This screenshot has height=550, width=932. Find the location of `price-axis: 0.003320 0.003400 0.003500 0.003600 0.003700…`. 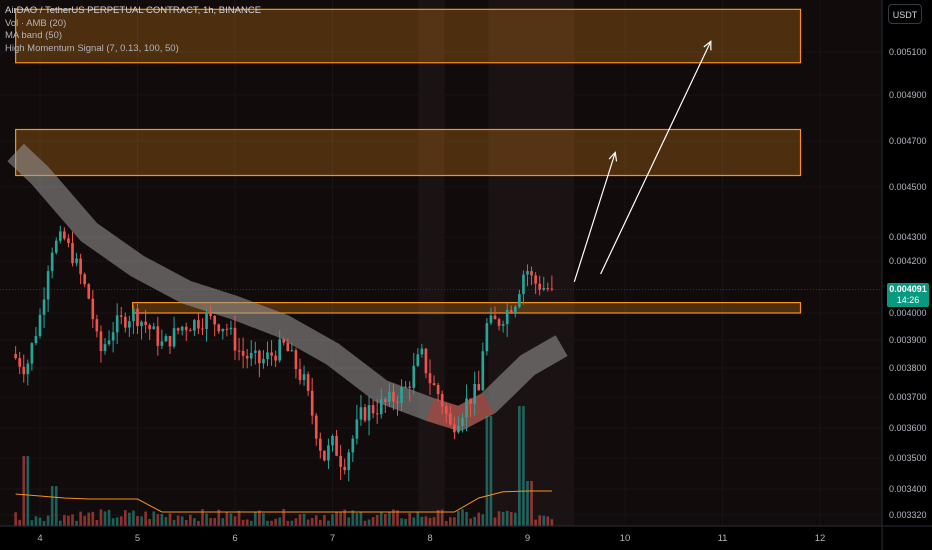

price-axis: 0.003320 0.003400 0.003500 0.003600 0.003700… is located at coordinates (904, 275).